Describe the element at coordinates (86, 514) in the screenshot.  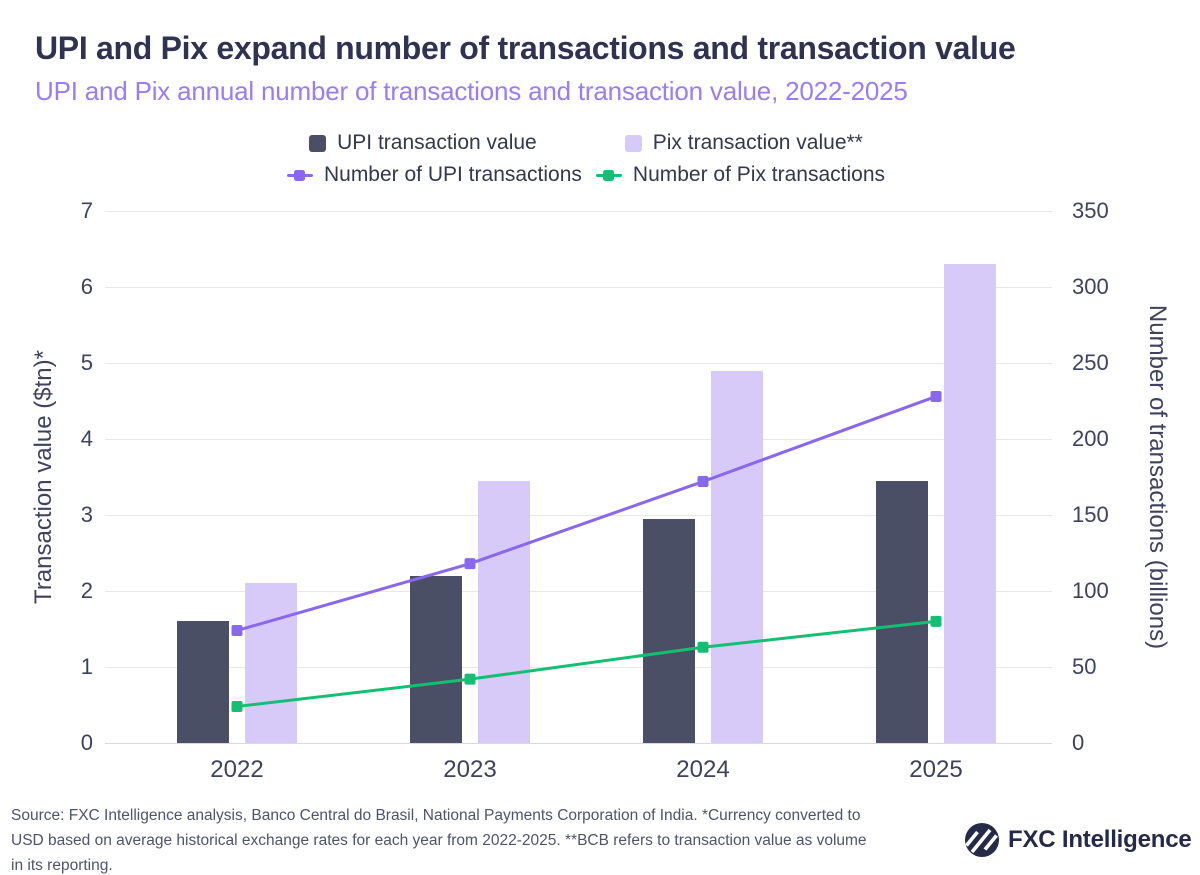
I see `y-axis-left-tick-3: 3` at that location.